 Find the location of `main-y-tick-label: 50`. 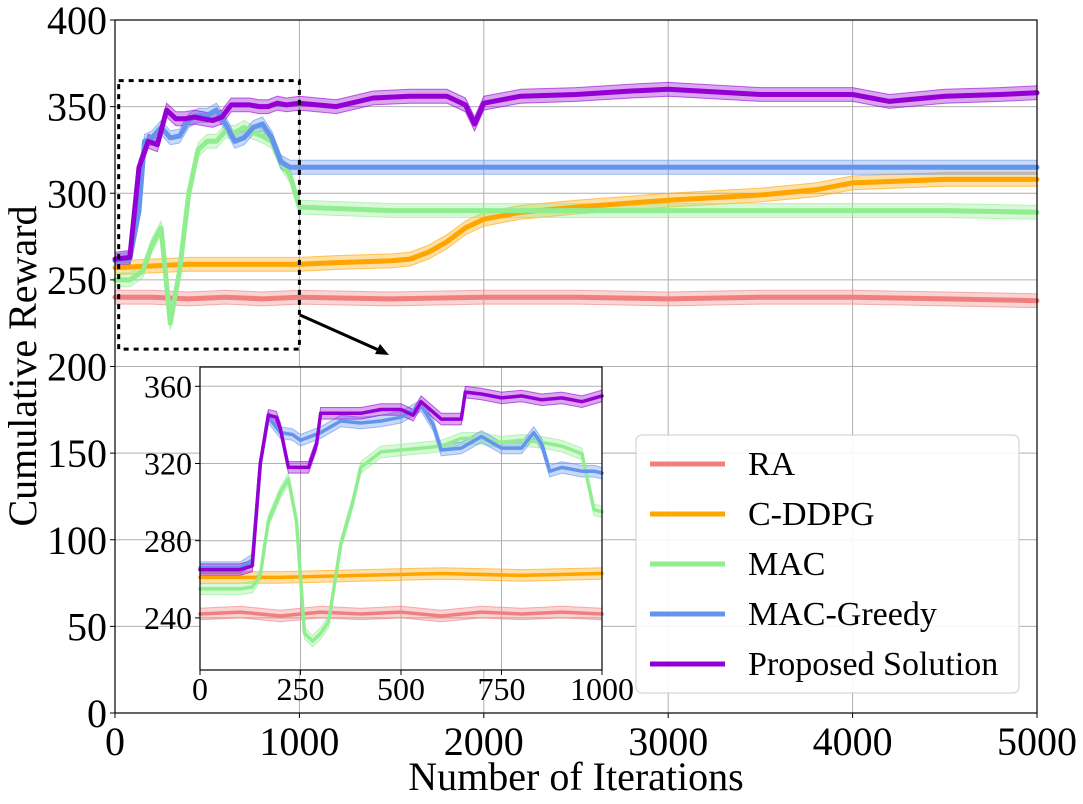

main-y-tick-label: 50 is located at coordinates (87, 626).